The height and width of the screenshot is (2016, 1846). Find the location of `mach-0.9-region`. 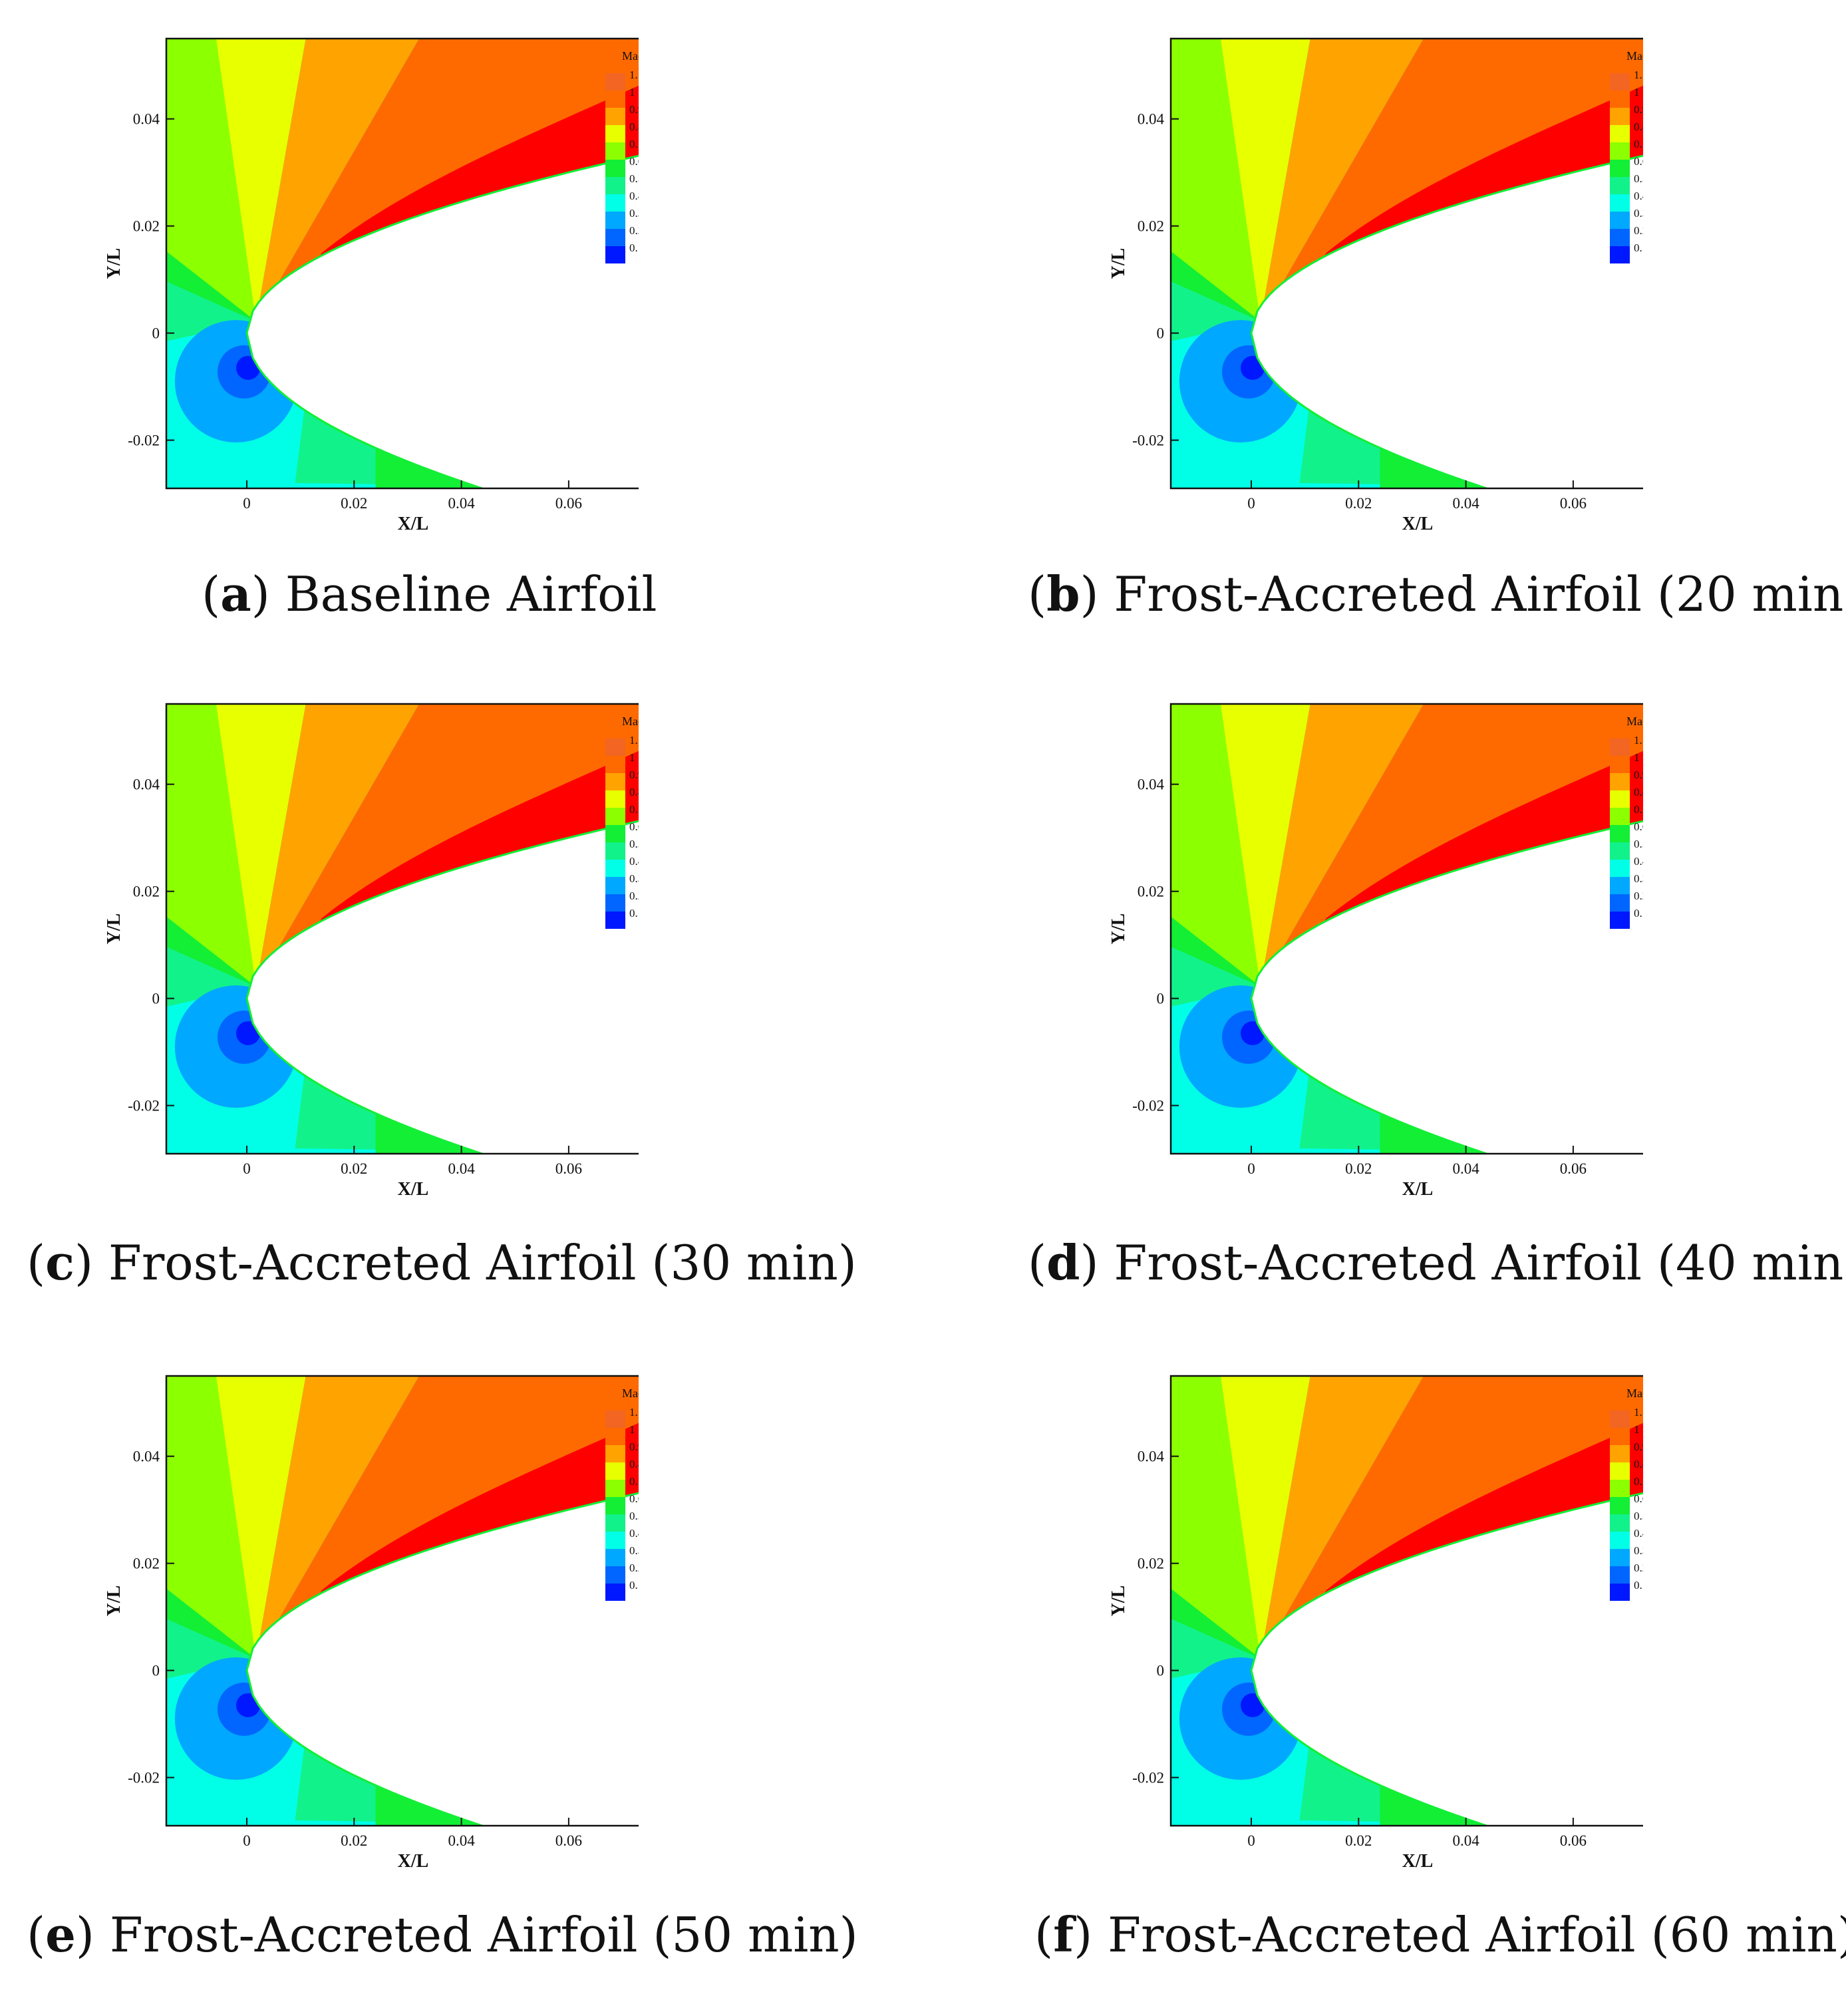

mach-0.9-region is located at coordinates (1342, 180).